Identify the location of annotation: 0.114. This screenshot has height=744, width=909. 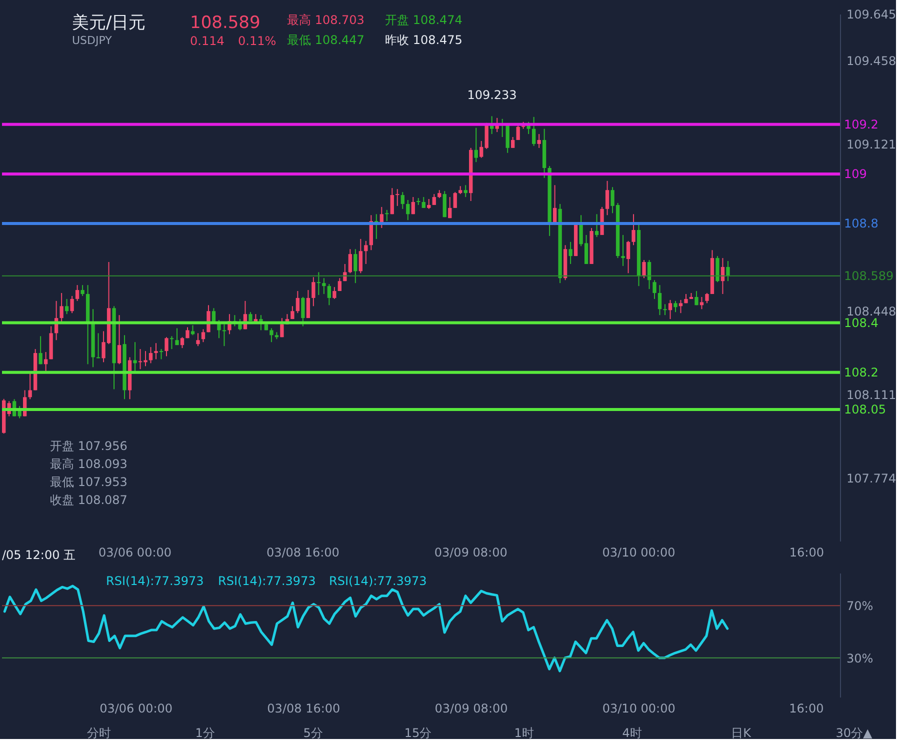
(207, 41).